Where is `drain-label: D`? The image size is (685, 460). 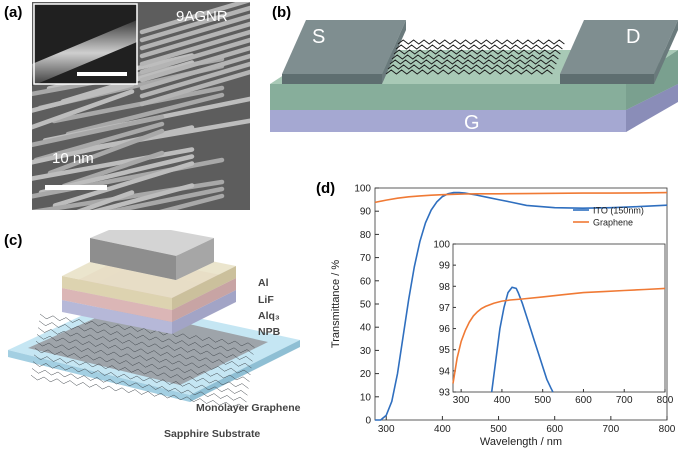
drain-label: D is located at coordinates (633, 37).